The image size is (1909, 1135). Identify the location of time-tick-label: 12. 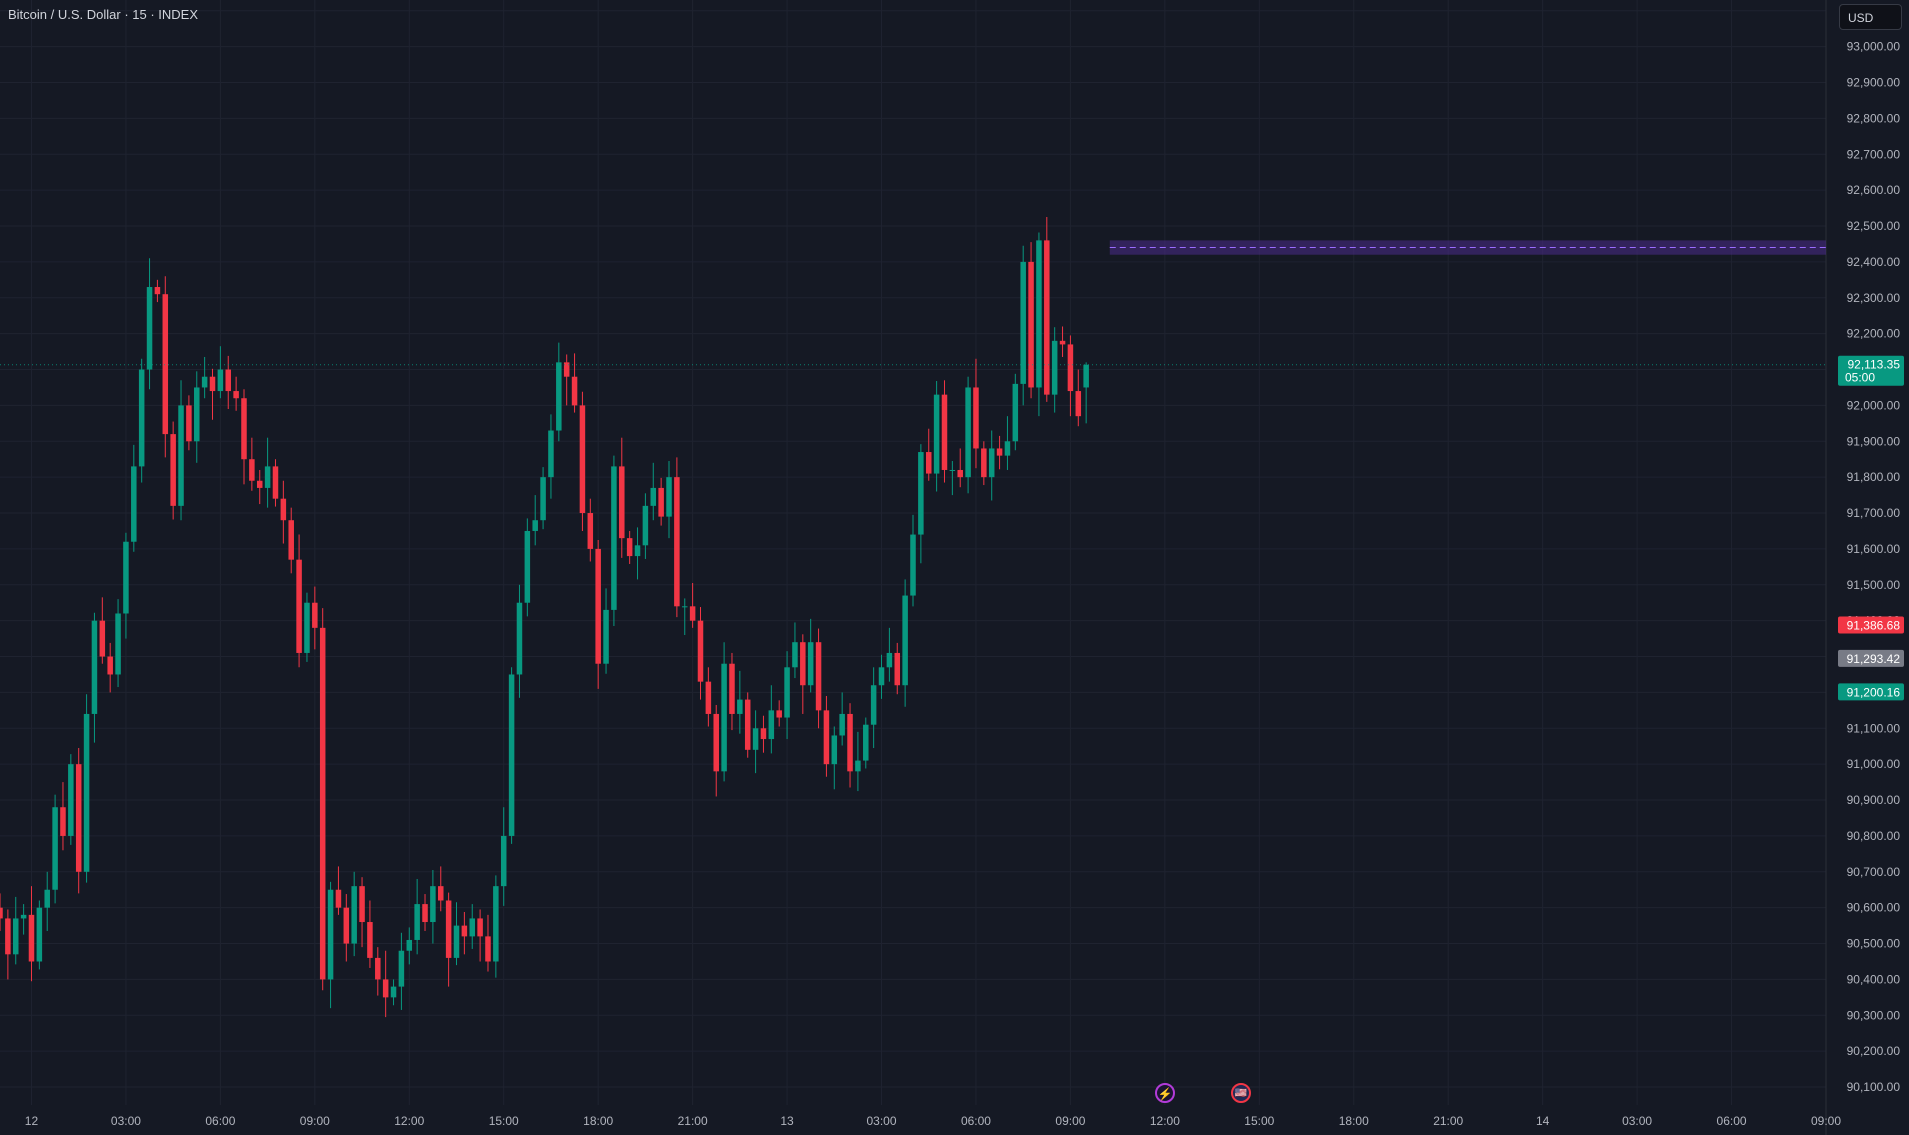
(32, 1121).